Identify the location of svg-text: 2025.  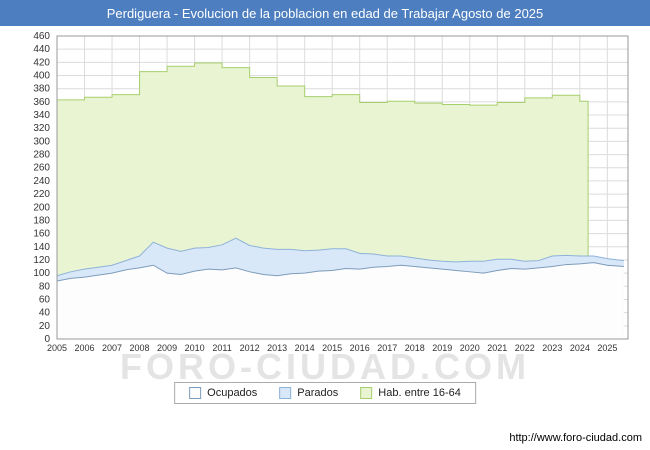
(607, 348).